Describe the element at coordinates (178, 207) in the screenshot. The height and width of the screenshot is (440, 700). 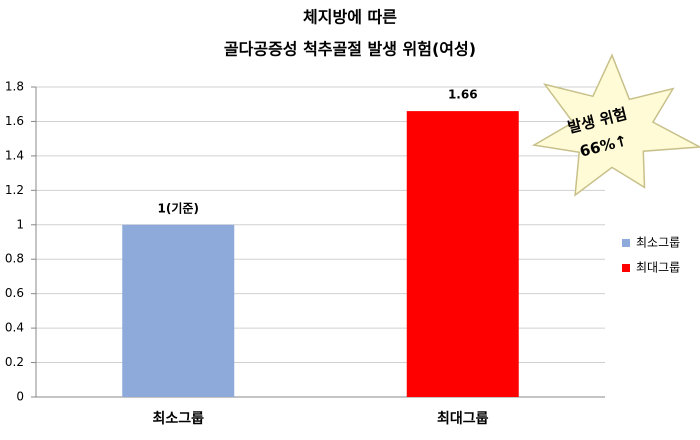
I see `data-label: 1(기준)` at that location.